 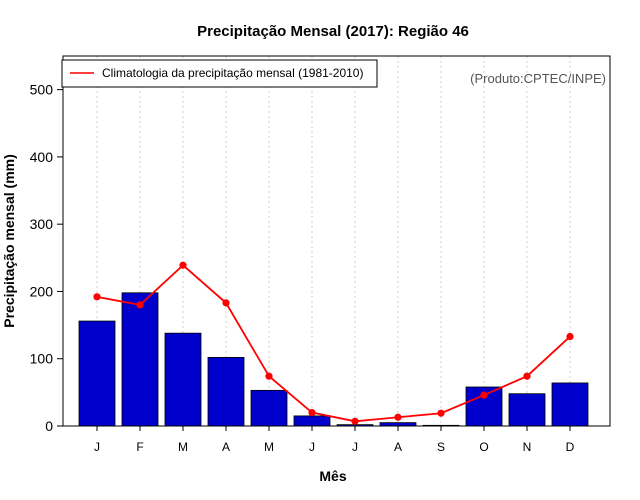 What do you see at coordinates (538, 78) in the screenshot?
I see `credit-text: (Produto:CPTEC/INPE)` at bounding box center [538, 78].